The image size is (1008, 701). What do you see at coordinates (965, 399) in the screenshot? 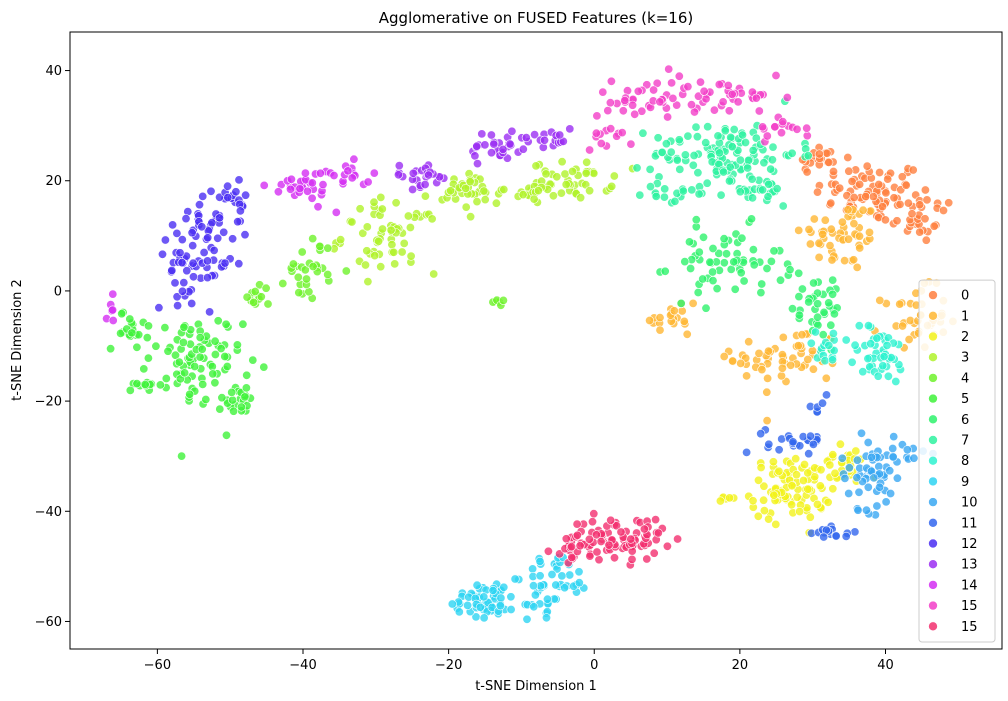
I see `legend-label: 5` at bounding box center [965, 399].